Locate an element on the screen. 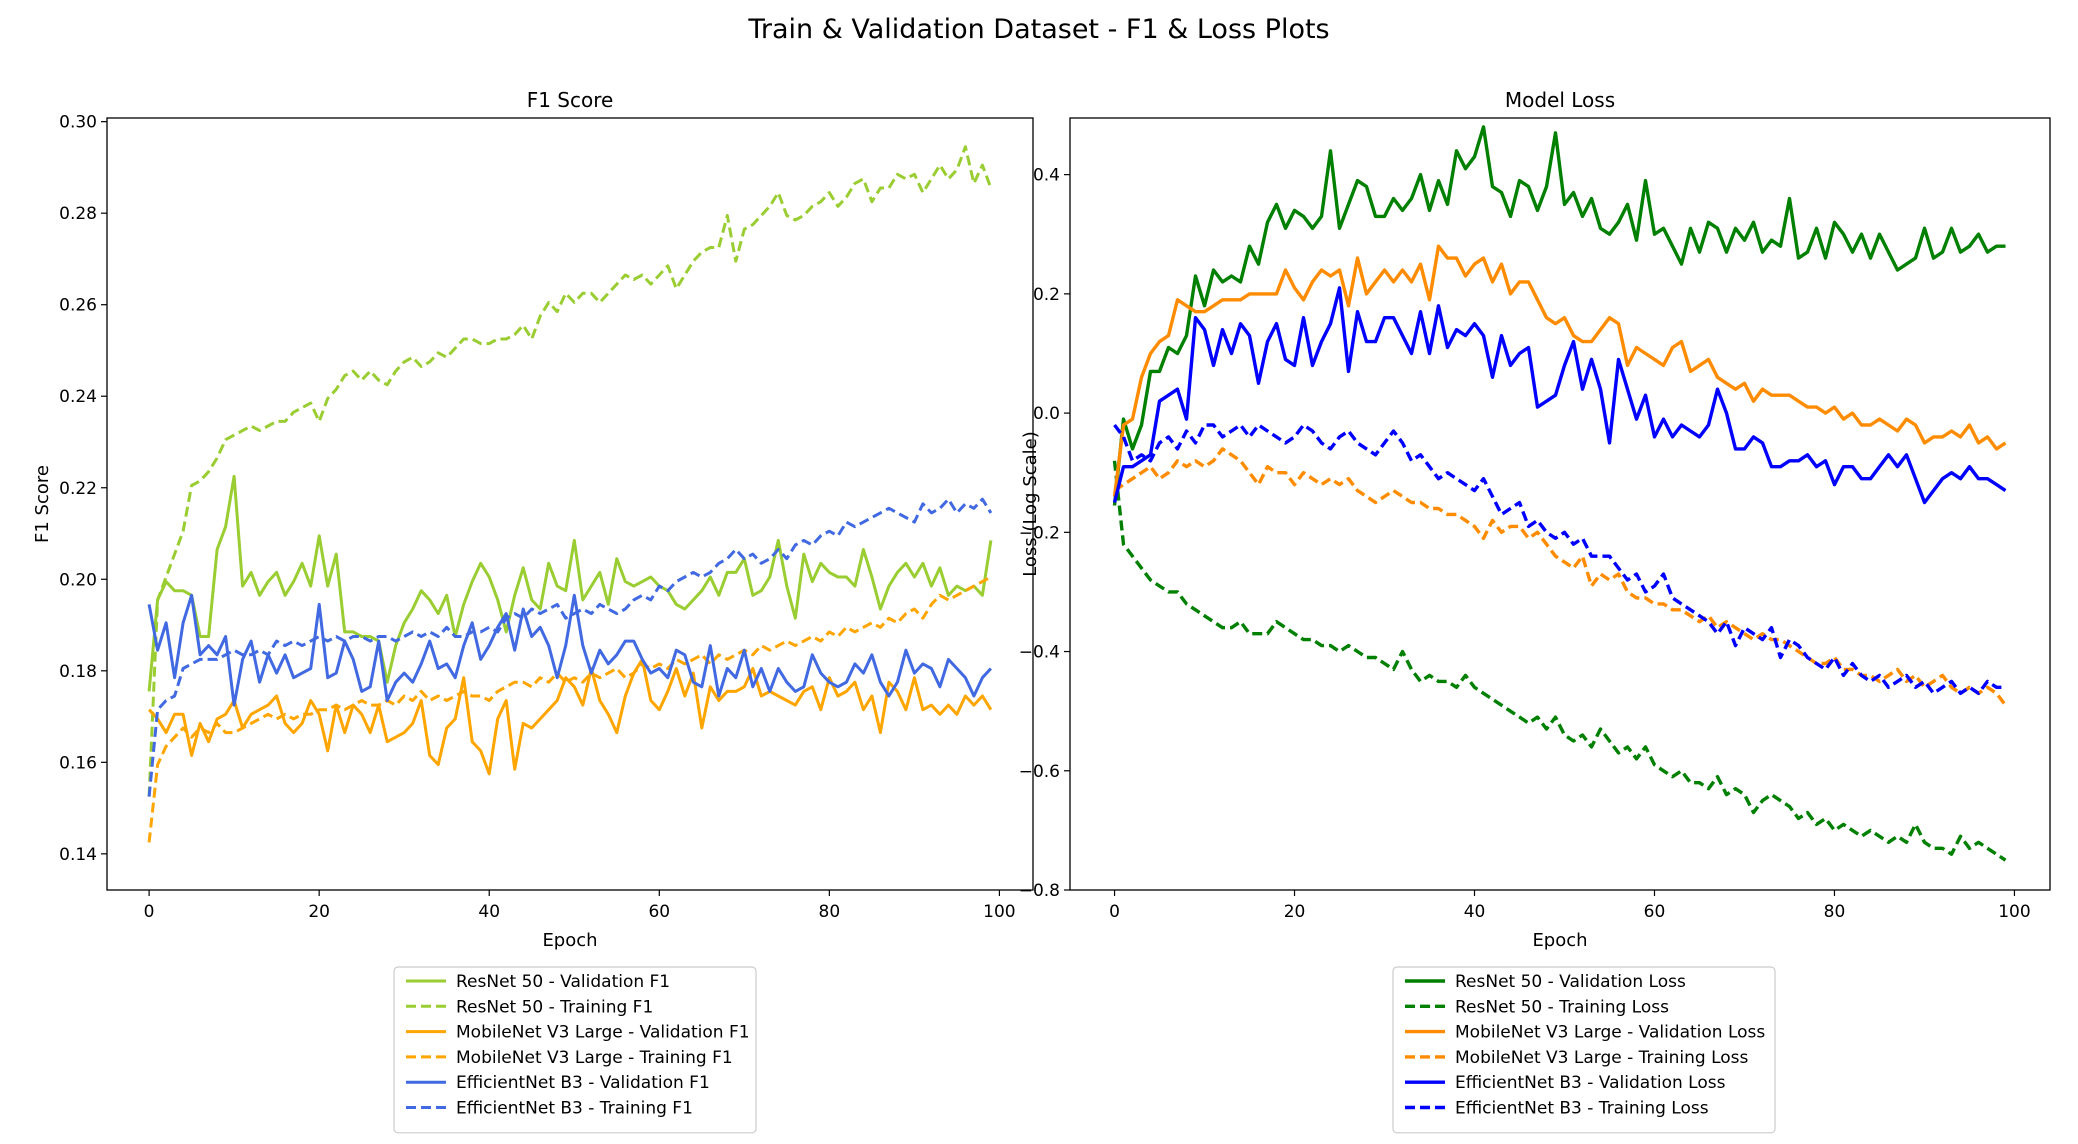 This screenshot has height=1144, width=2078. y-tick-label: 0.18 is located at coordinates (78, 672).